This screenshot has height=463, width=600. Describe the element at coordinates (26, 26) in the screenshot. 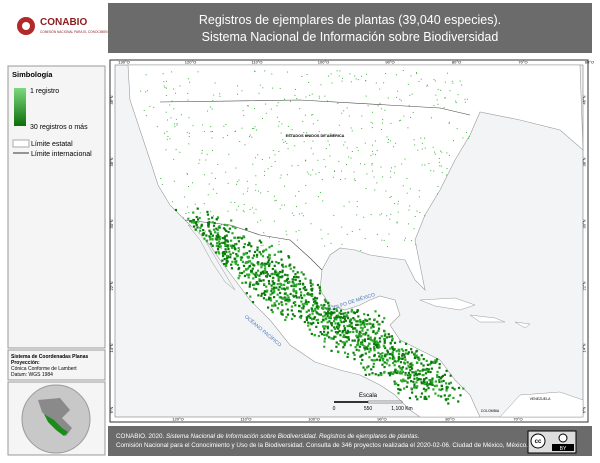

I see `logo-icon-center` at that location.